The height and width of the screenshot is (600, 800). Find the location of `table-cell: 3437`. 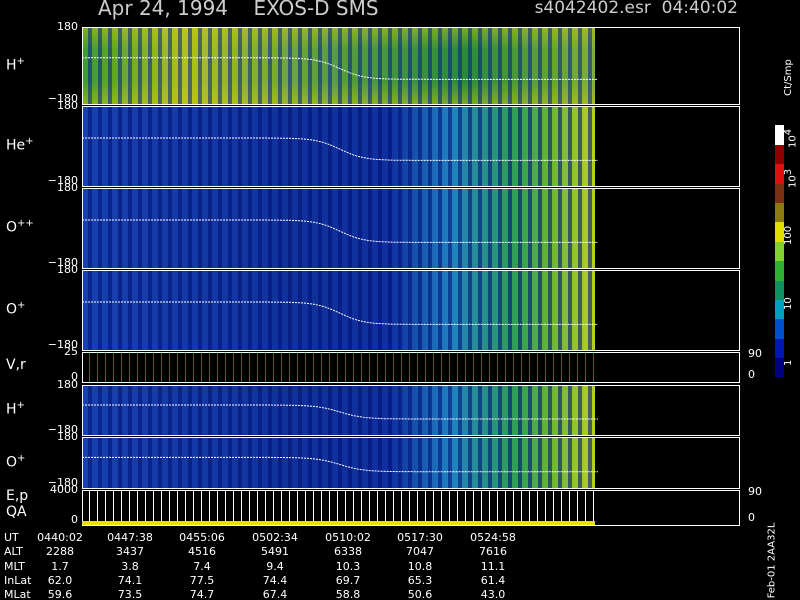

table-cell: 3437 is located at coordinates (130, 551).